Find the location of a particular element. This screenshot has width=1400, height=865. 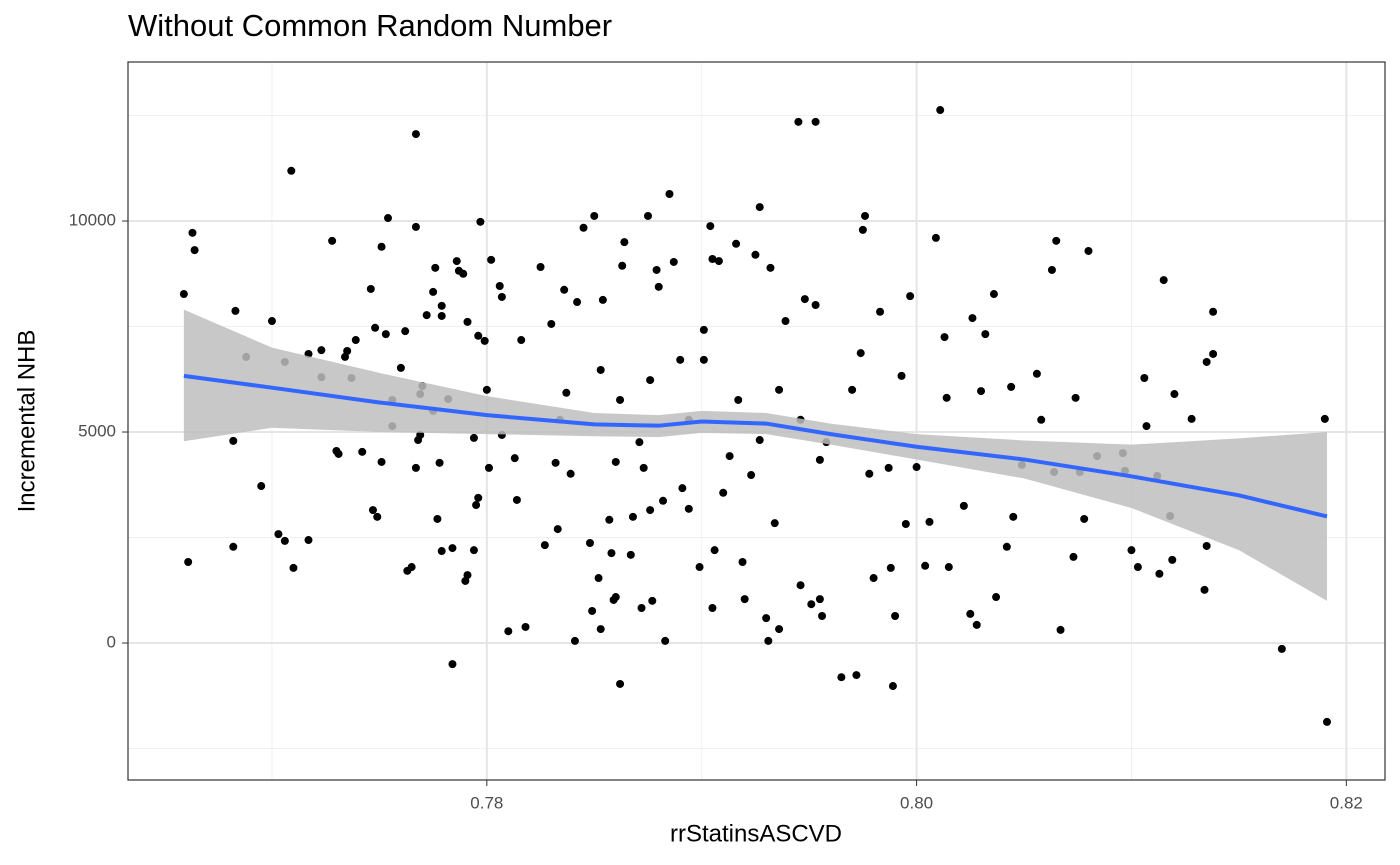

y-tick-label: 5000 is located at coordinates (97, 430).